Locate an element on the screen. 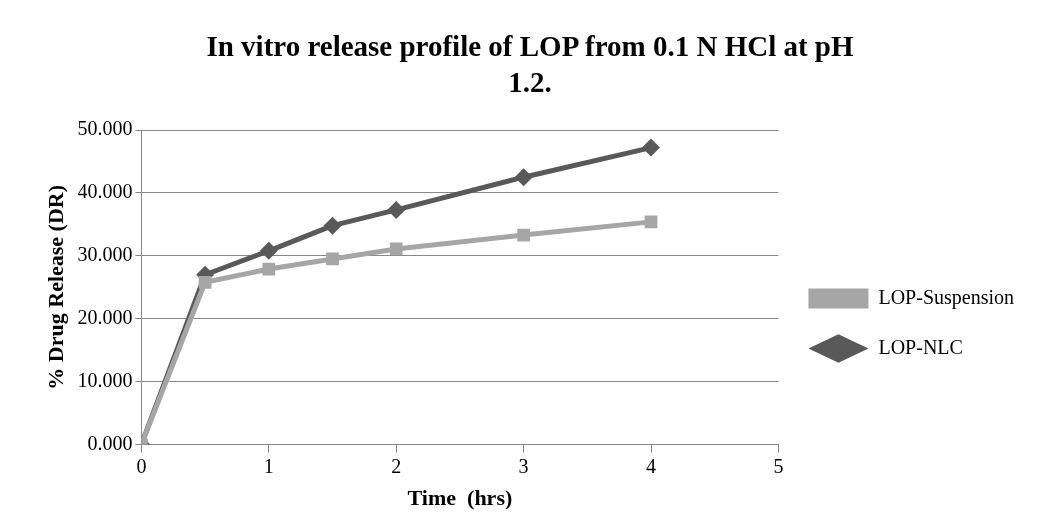 The image size is (1054, 521). chart-title: In vitro release profile of LOP from 0.1 N HCl at pH 1.2. is located at coordinates (530, 64).